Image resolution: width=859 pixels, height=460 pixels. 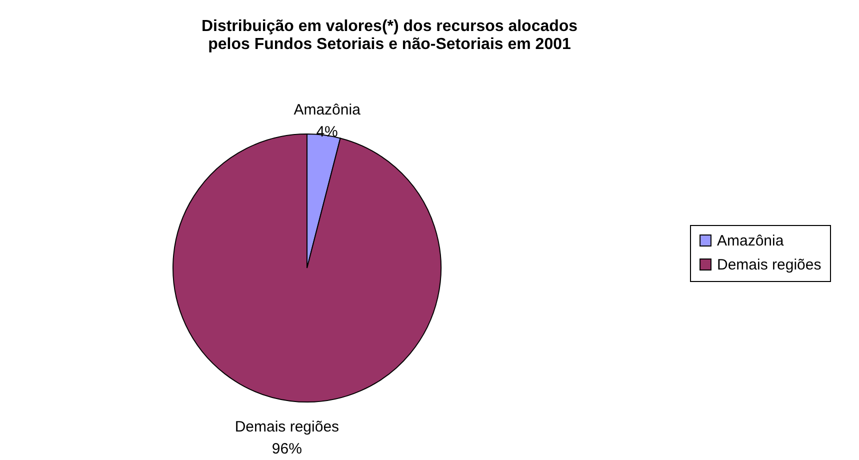 What do you see at coordinates (769, 265) in the screenshot?
I see `legend-label: Demais regiões` at bounding box center [769, 265].